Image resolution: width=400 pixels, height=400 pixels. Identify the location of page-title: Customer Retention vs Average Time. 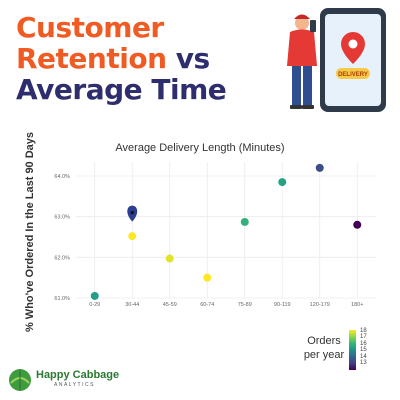
(121, 58).